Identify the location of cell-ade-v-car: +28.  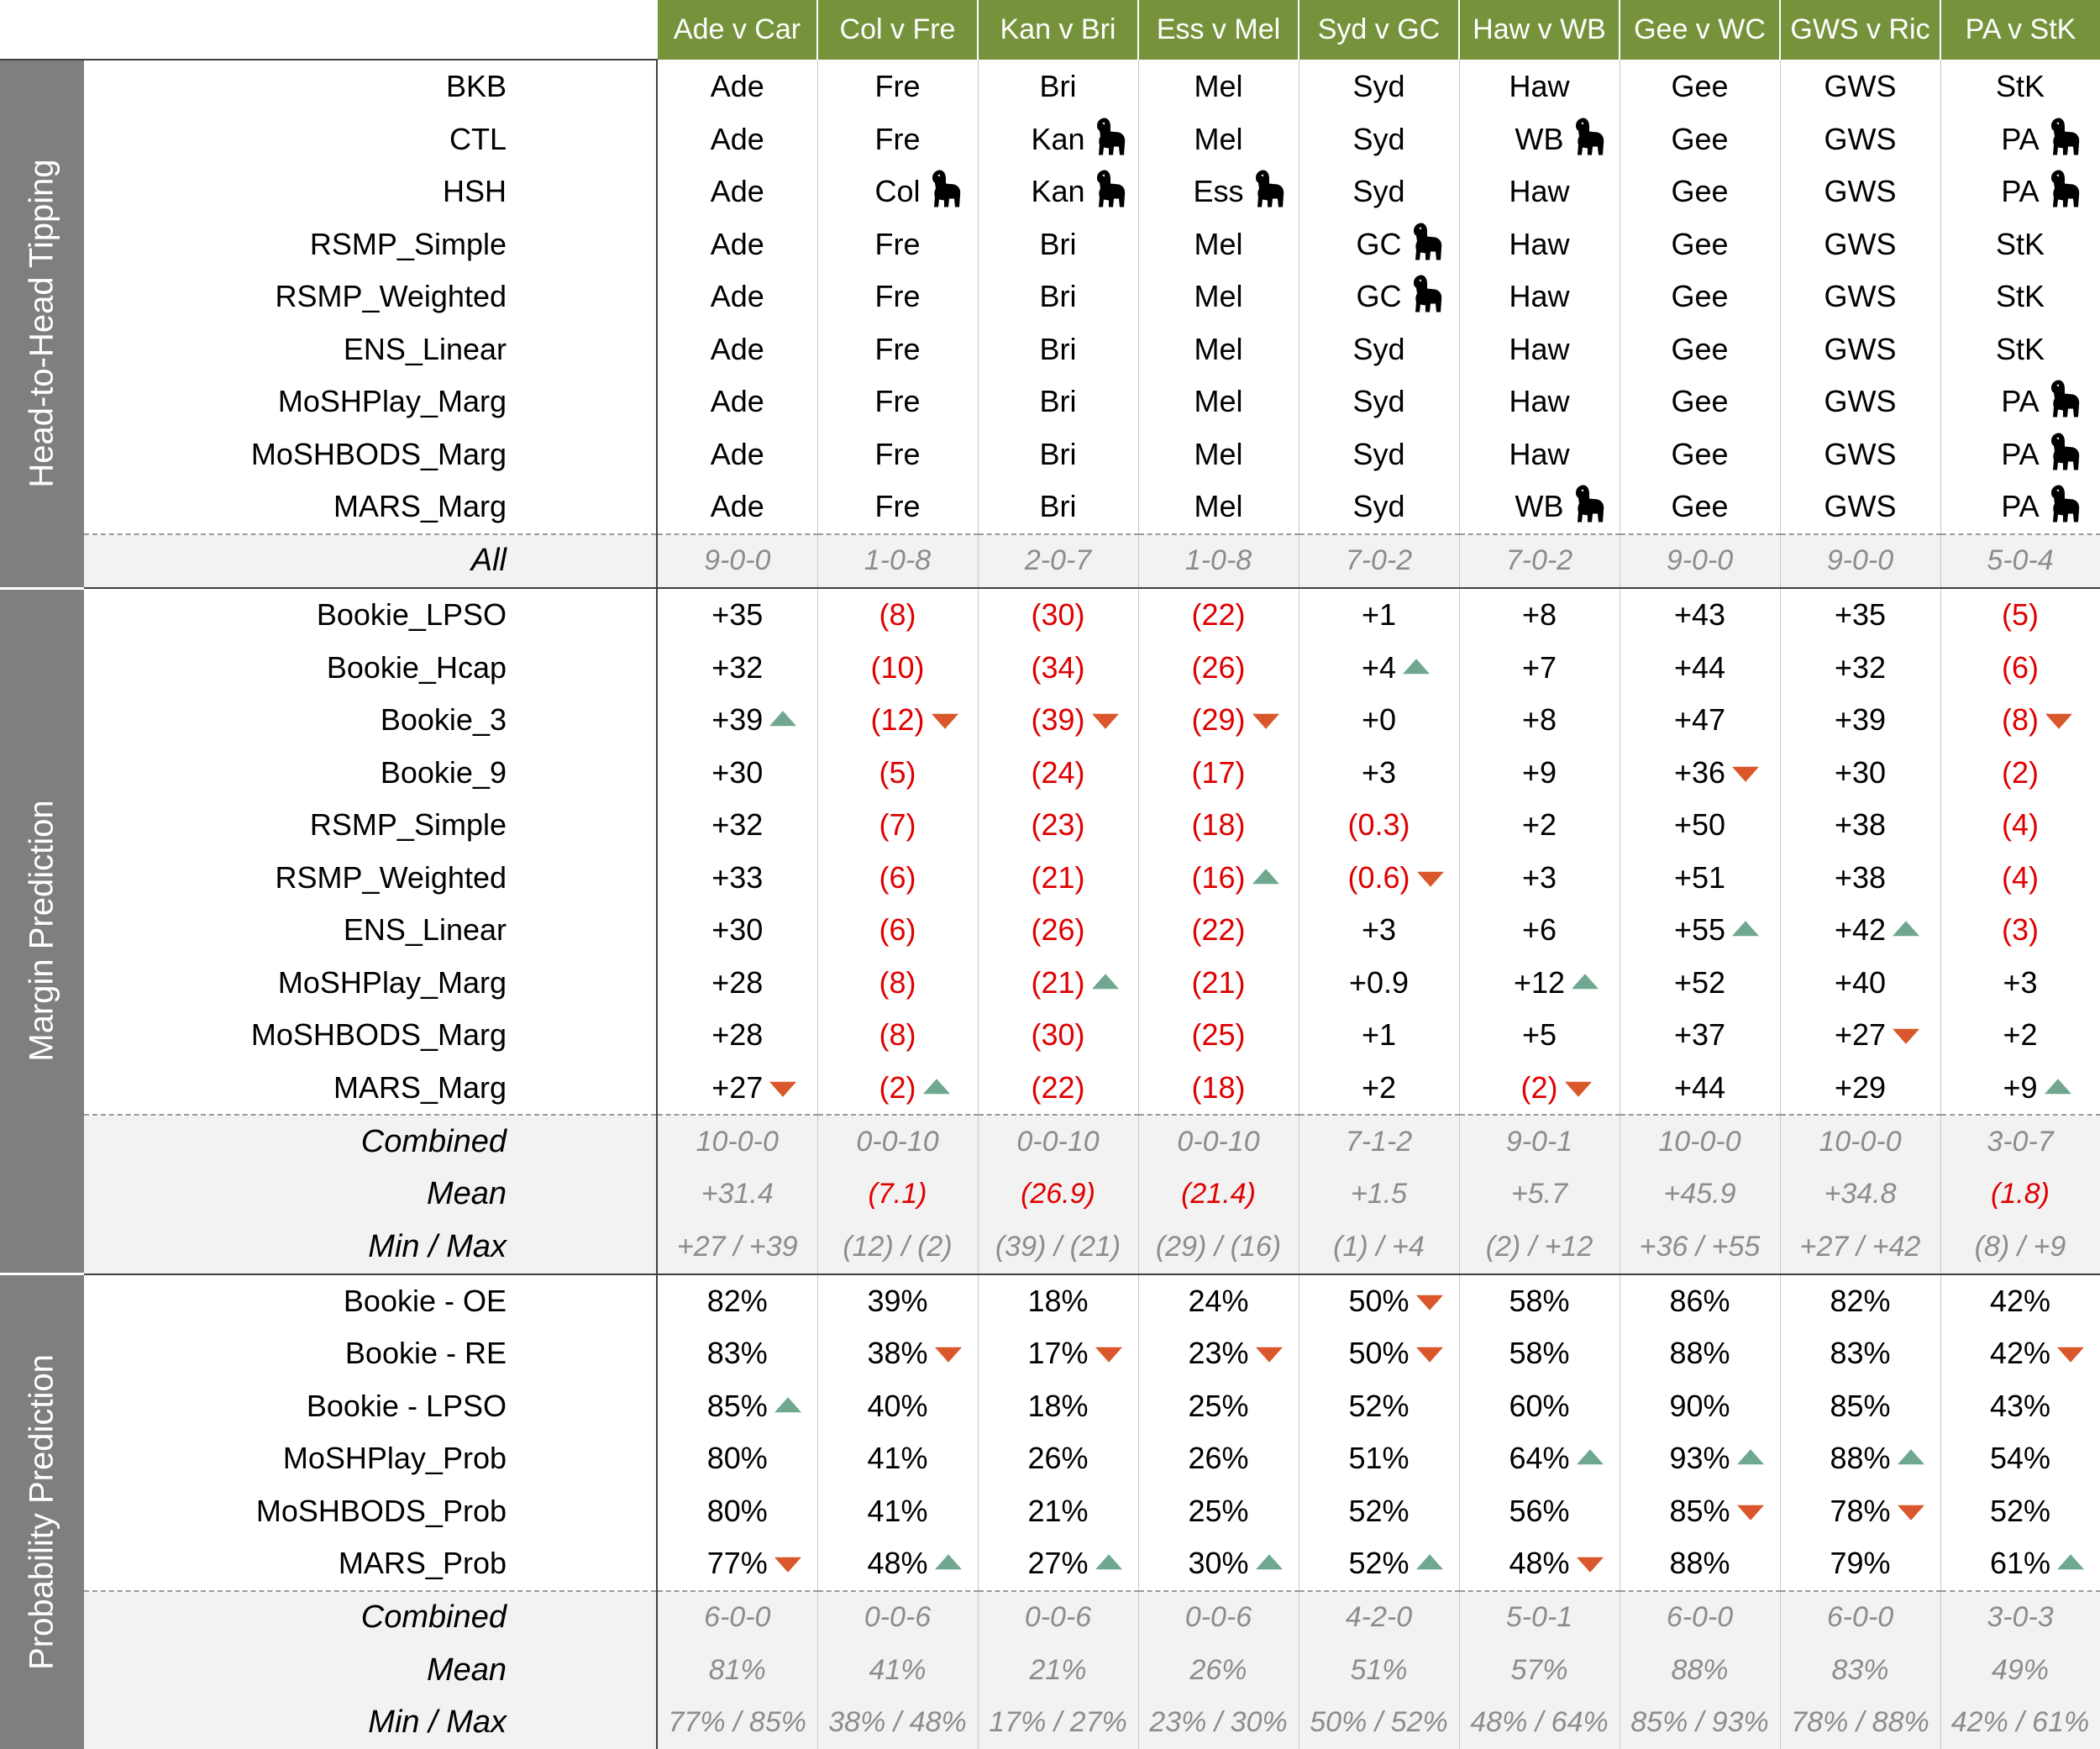
(737, 984).